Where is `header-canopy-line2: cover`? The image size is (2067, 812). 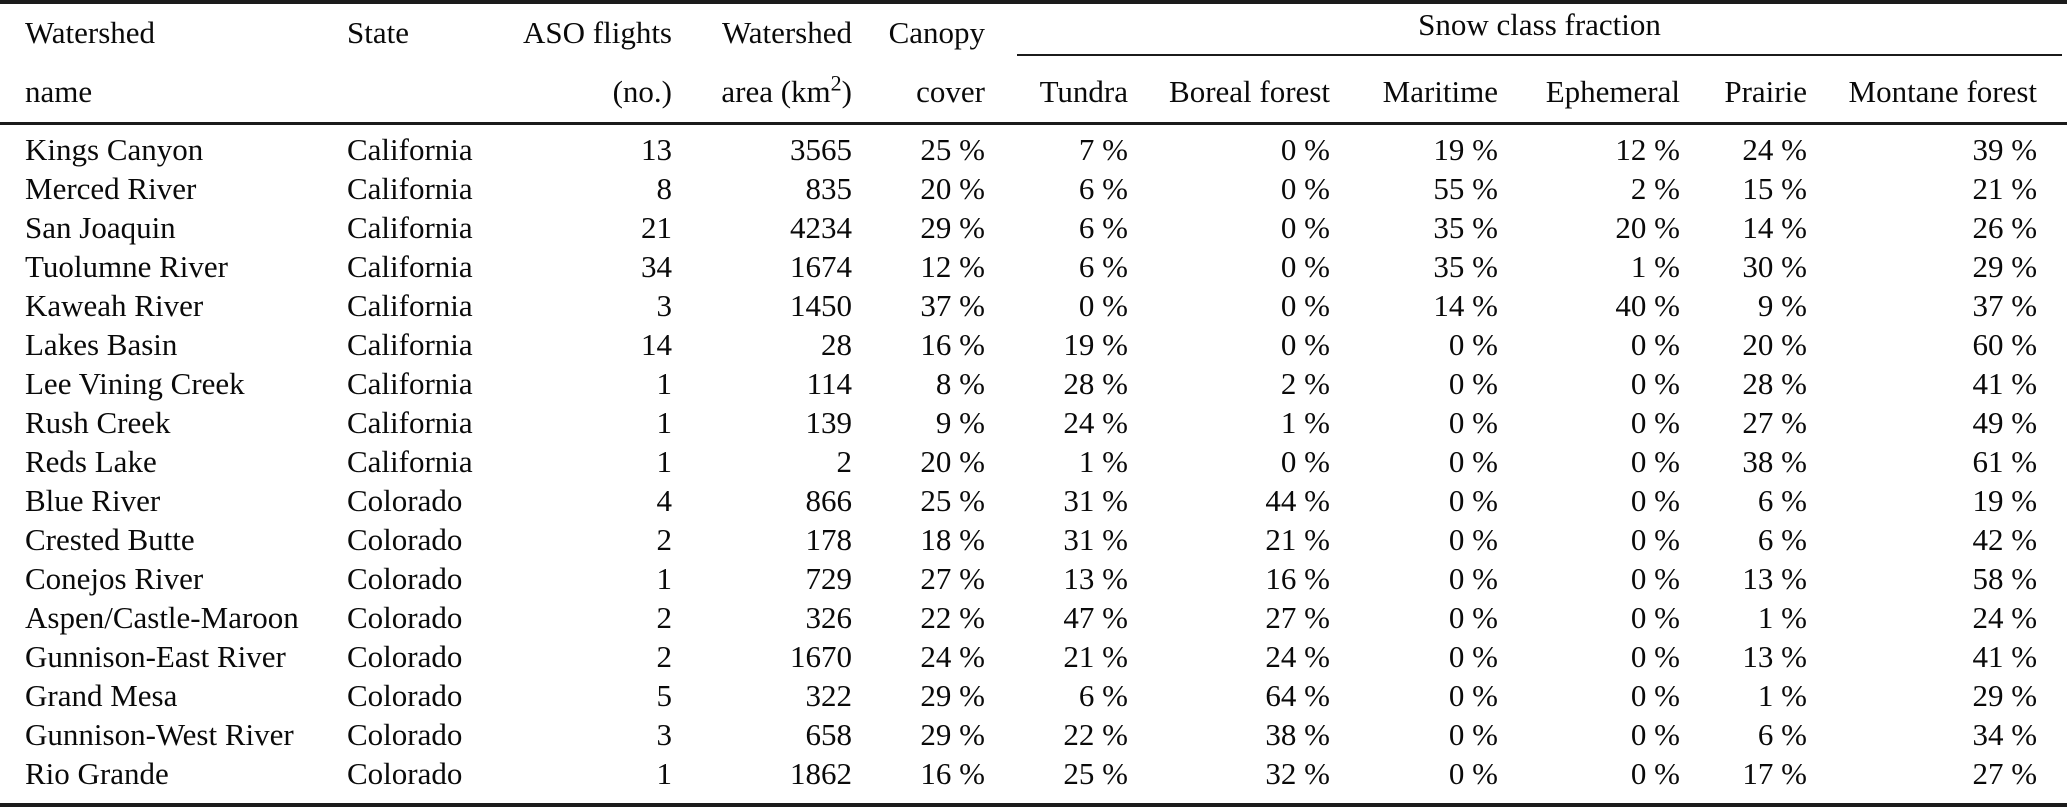 header-canopy-line2: cover is located at coordinates (918, 92).